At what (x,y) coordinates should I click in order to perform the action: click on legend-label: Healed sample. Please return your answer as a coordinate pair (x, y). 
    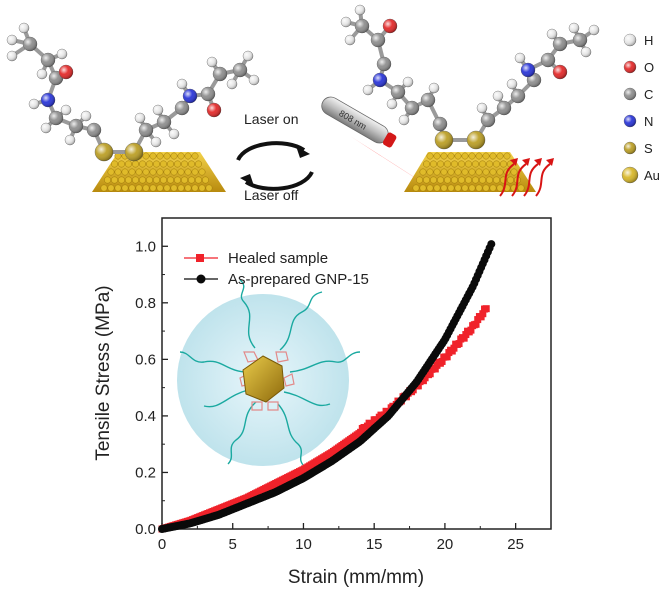
    Looking at the image, I should click on (278, 258).